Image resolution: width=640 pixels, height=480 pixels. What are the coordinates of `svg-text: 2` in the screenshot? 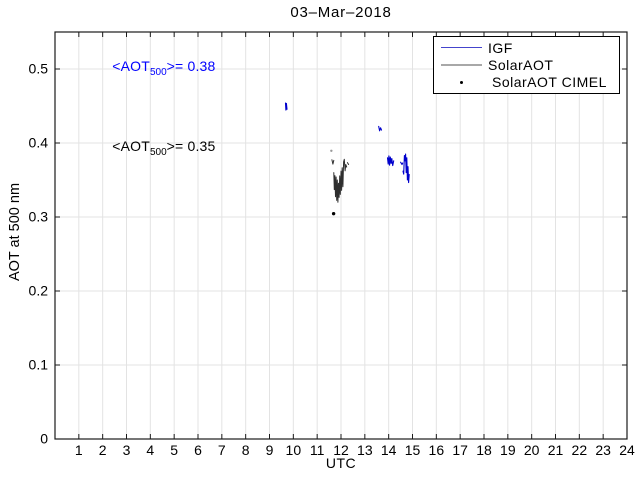 It's located at (103, 450).